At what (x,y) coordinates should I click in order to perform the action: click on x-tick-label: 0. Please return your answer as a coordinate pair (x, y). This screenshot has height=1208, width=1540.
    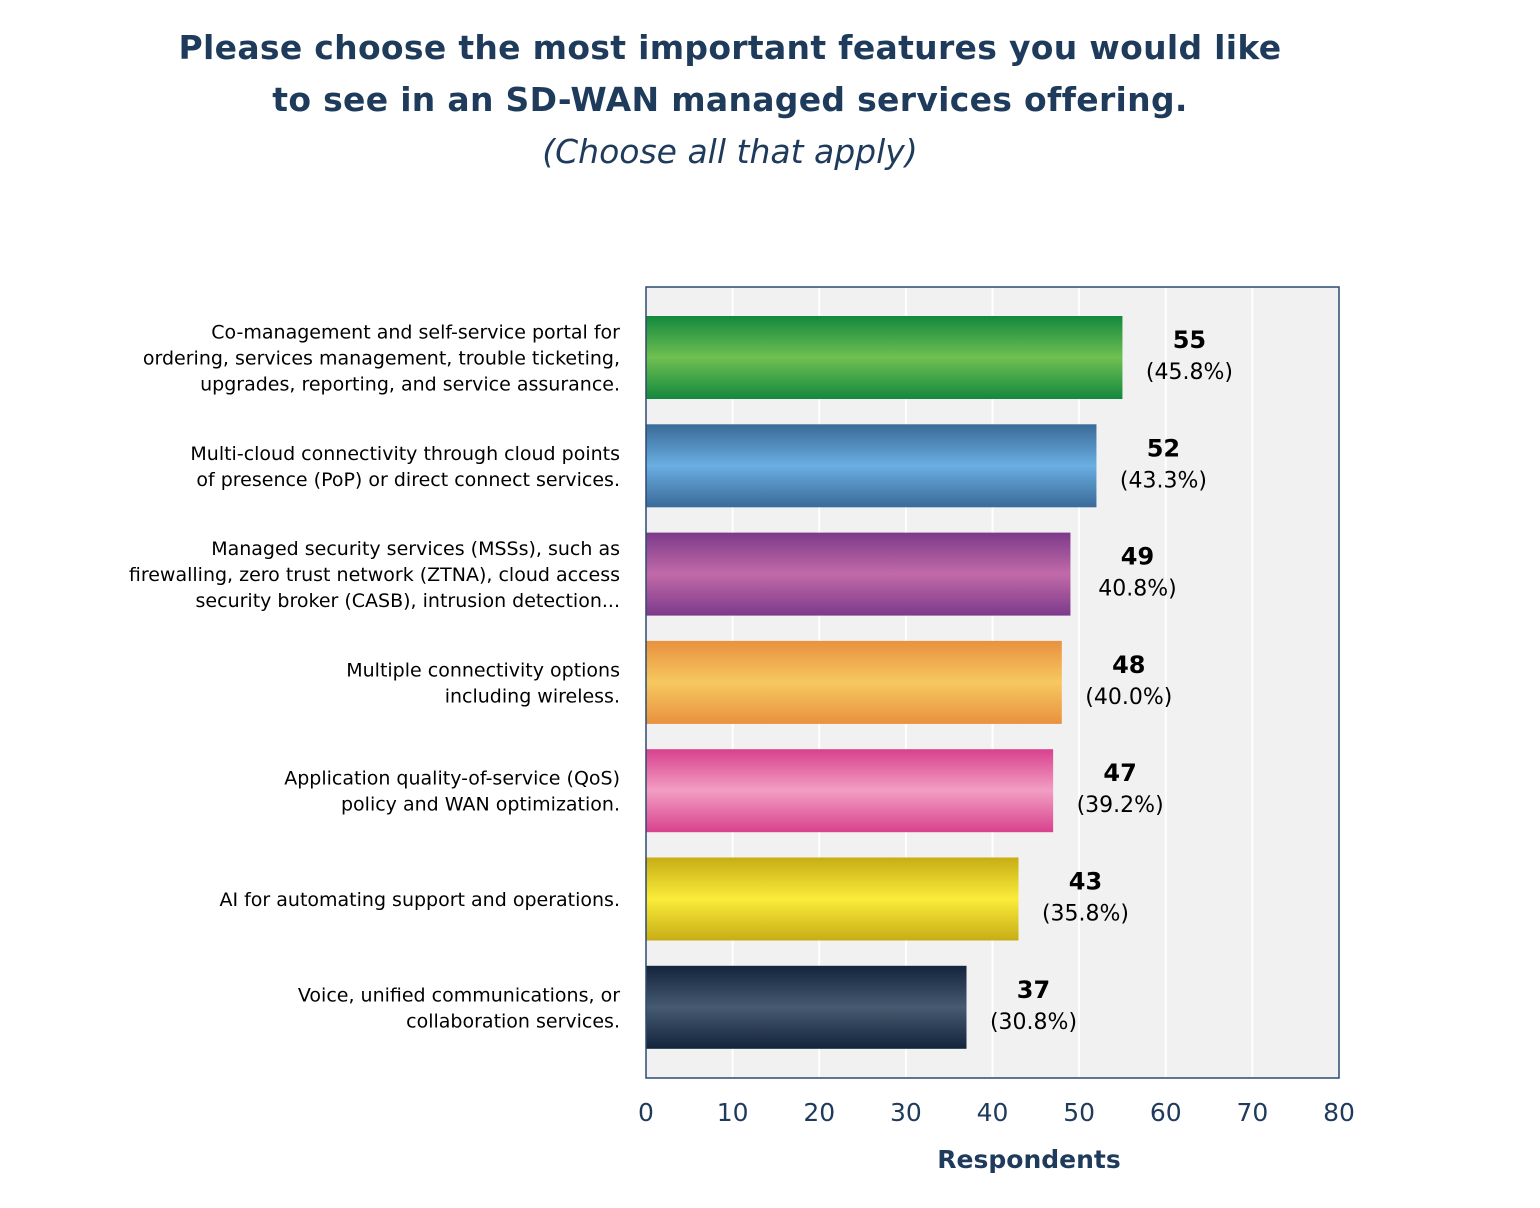
    Looking at the image, I should click on (646, 1112).